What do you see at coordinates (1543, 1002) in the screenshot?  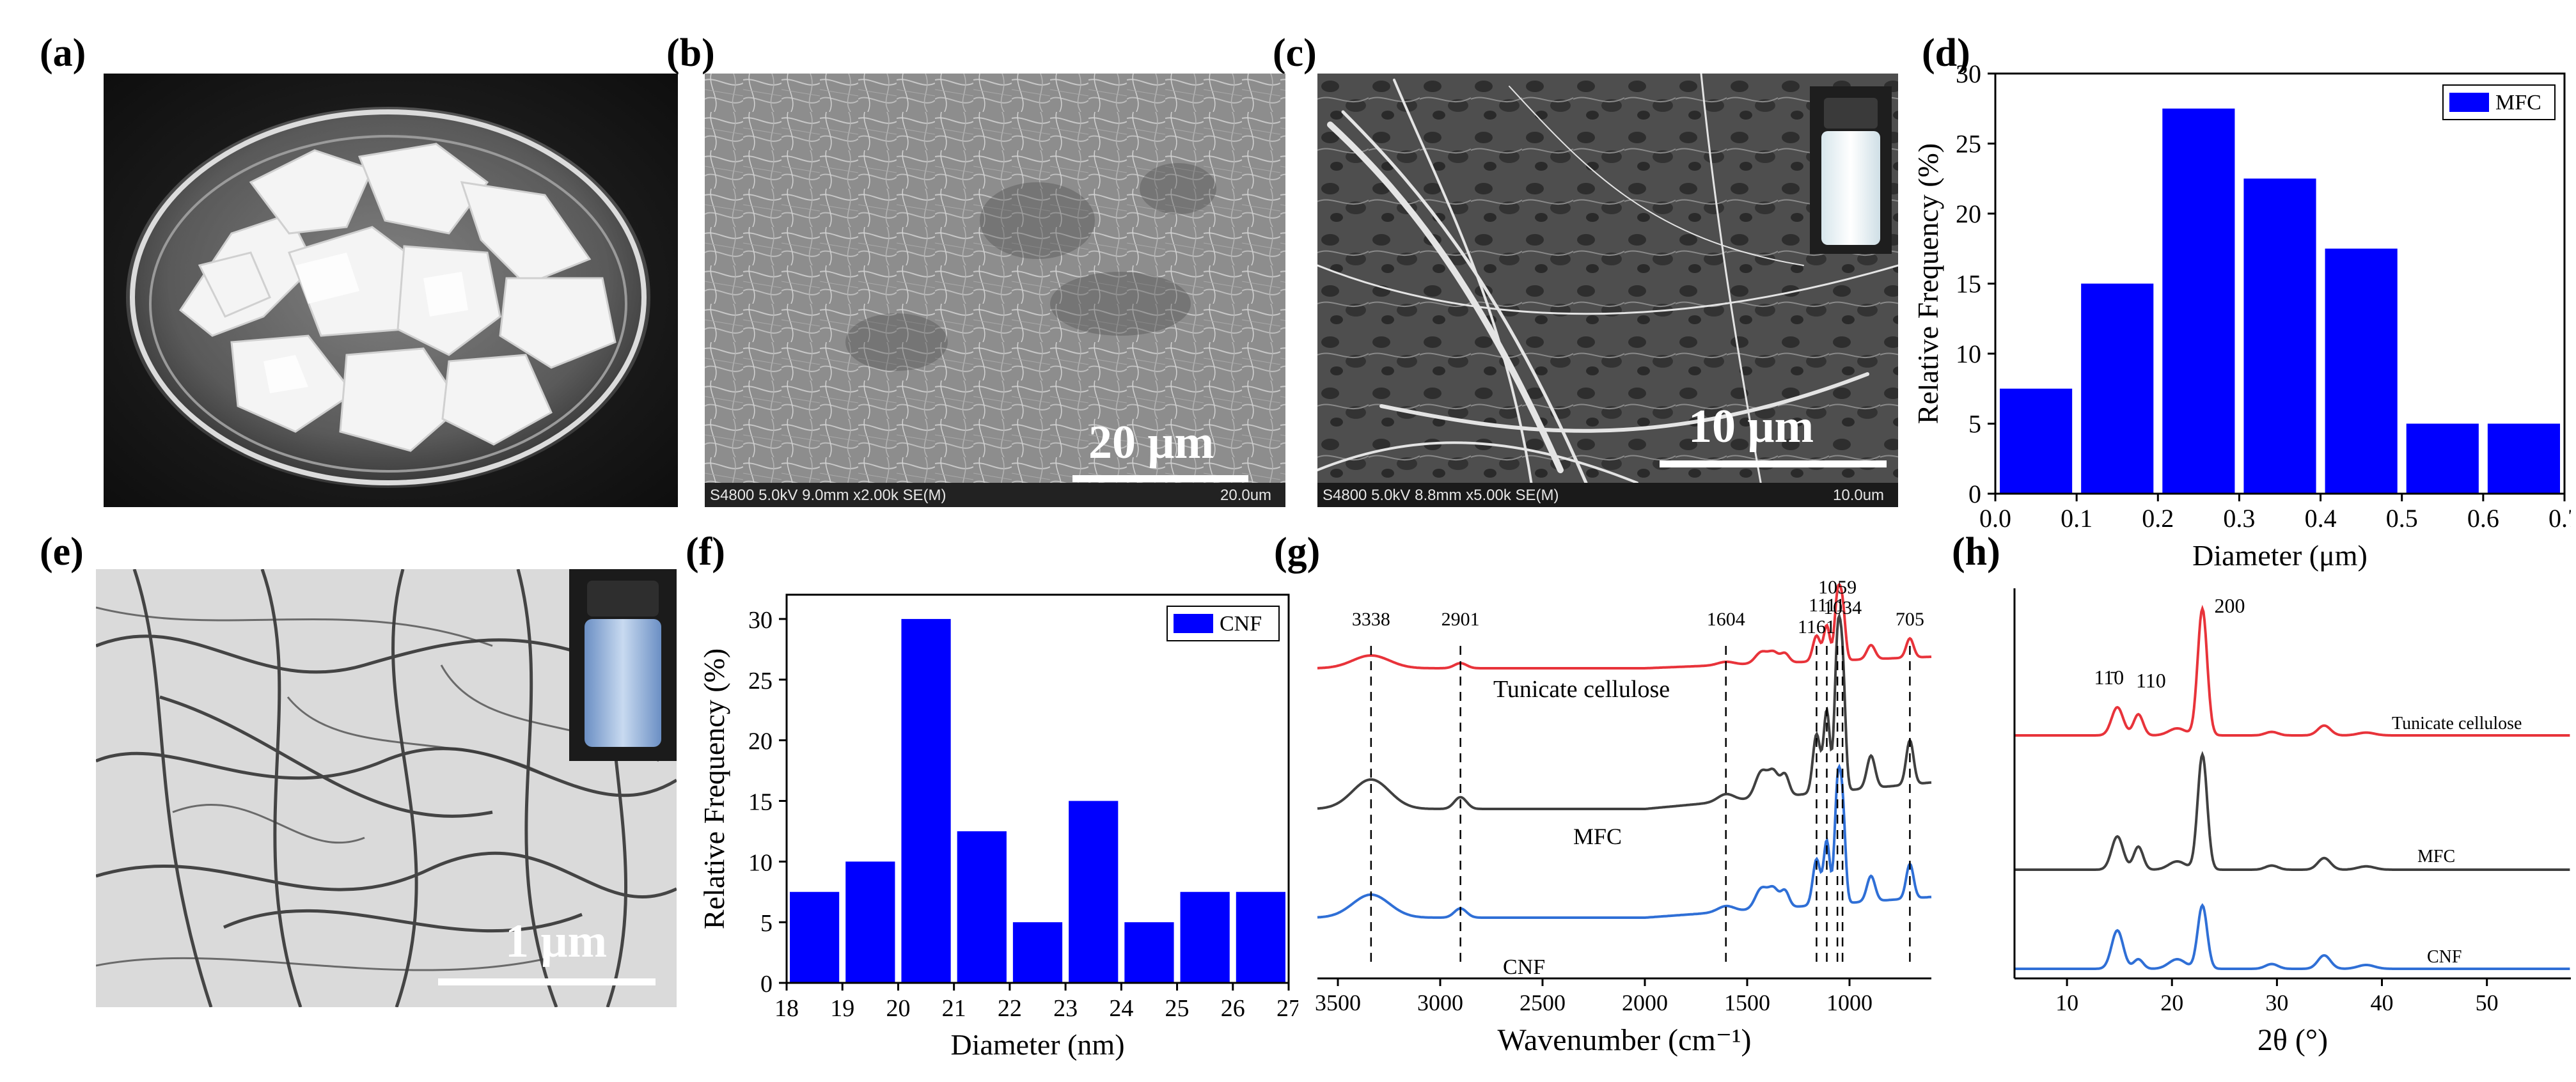 I see `x-tick-label: 2500` at bounding box center [1543, 1002].